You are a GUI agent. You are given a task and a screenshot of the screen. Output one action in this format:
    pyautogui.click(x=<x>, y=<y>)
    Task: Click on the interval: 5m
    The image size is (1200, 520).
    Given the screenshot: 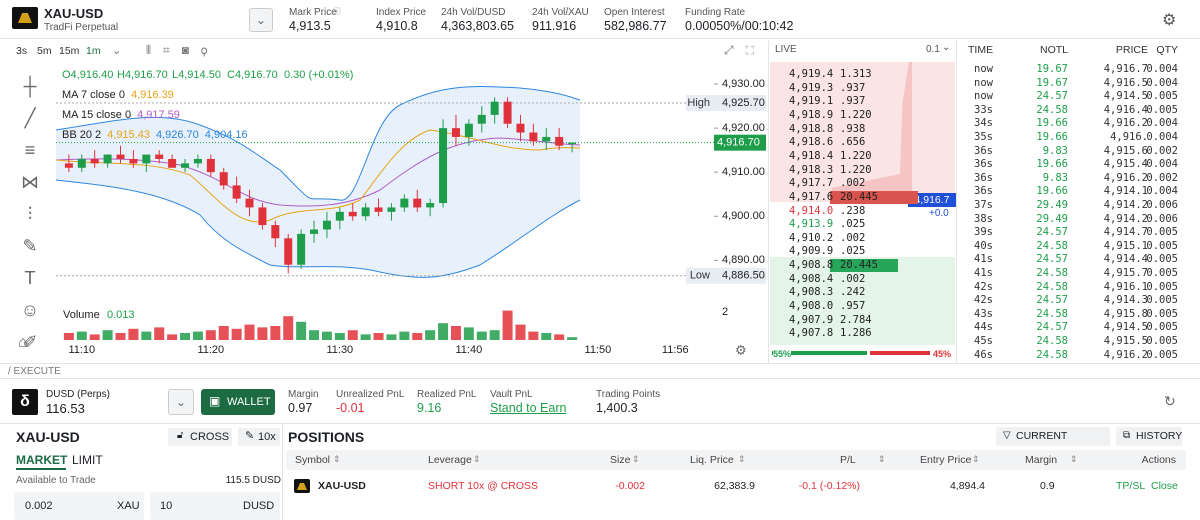 What is the action you would take?
    pyautogui.click(x=44, y=51)
    